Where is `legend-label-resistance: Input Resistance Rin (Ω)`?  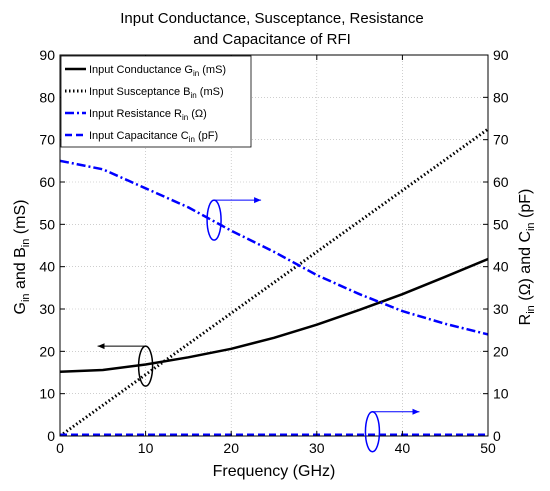
legend-label-resistance: Input Resistance Rin (Ω) is located at coordinates (148, 115).